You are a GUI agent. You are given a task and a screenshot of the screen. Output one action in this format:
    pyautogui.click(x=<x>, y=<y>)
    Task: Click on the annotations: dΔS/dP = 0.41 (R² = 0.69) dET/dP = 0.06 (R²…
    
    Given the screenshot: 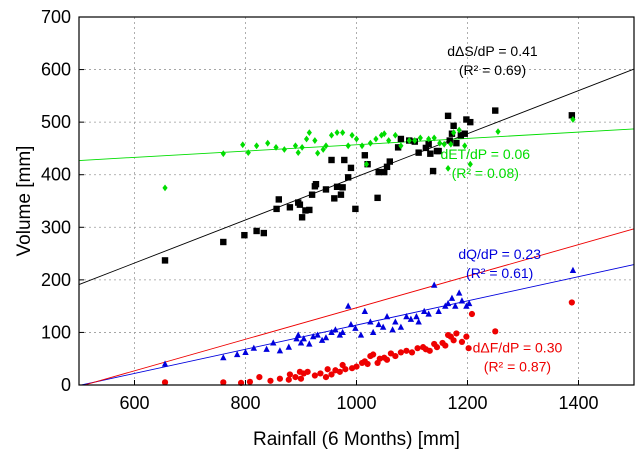 What is the action you would take?
    pyautogui.click(x=501, y=209)
    